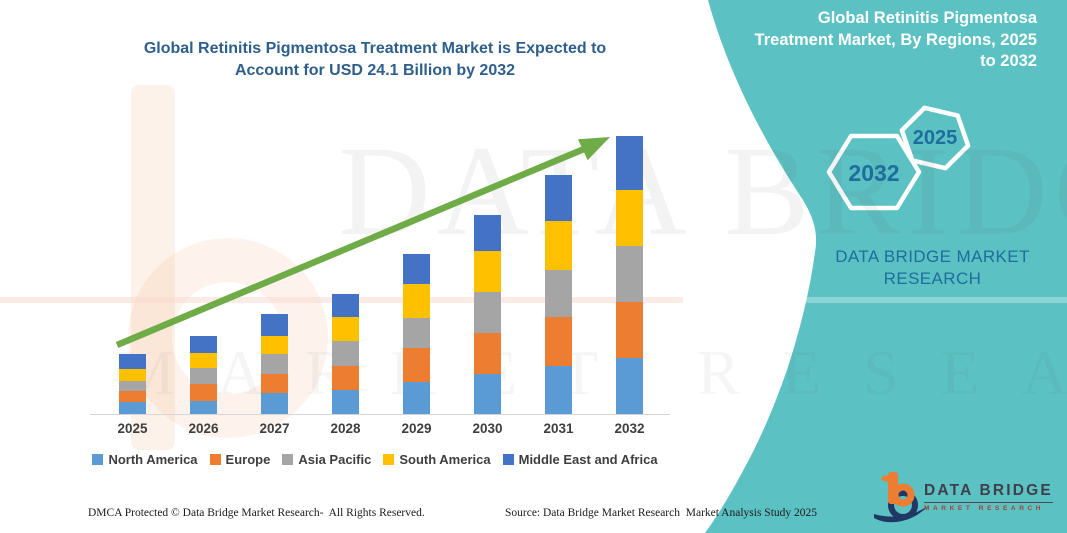 This screenshot has height=533, width=1067. I want to click on legend-label: Middle East and Africa, so click(588, 459).